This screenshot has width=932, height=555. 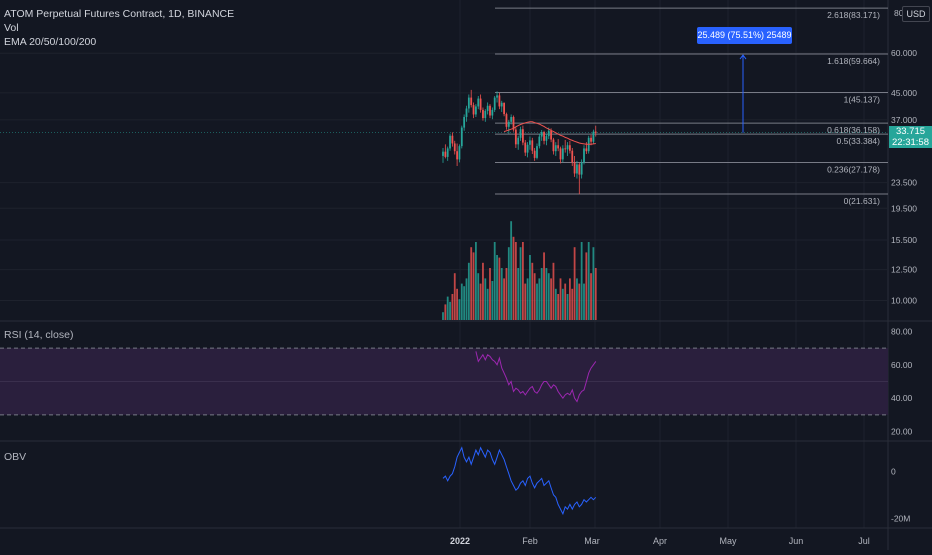 I want to click on rsi-tick-label: 20.00, so click(x=902, y=432).